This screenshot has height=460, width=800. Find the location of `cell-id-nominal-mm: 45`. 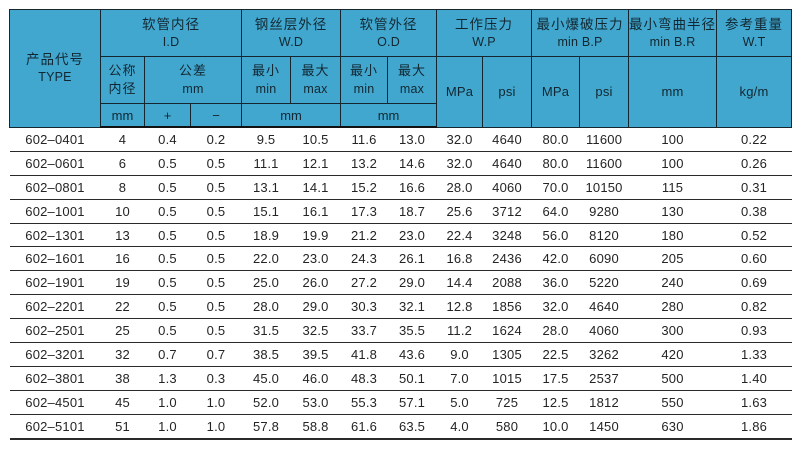

cell-id-nominal-mm: 45 is located at coordinates (122, 402).